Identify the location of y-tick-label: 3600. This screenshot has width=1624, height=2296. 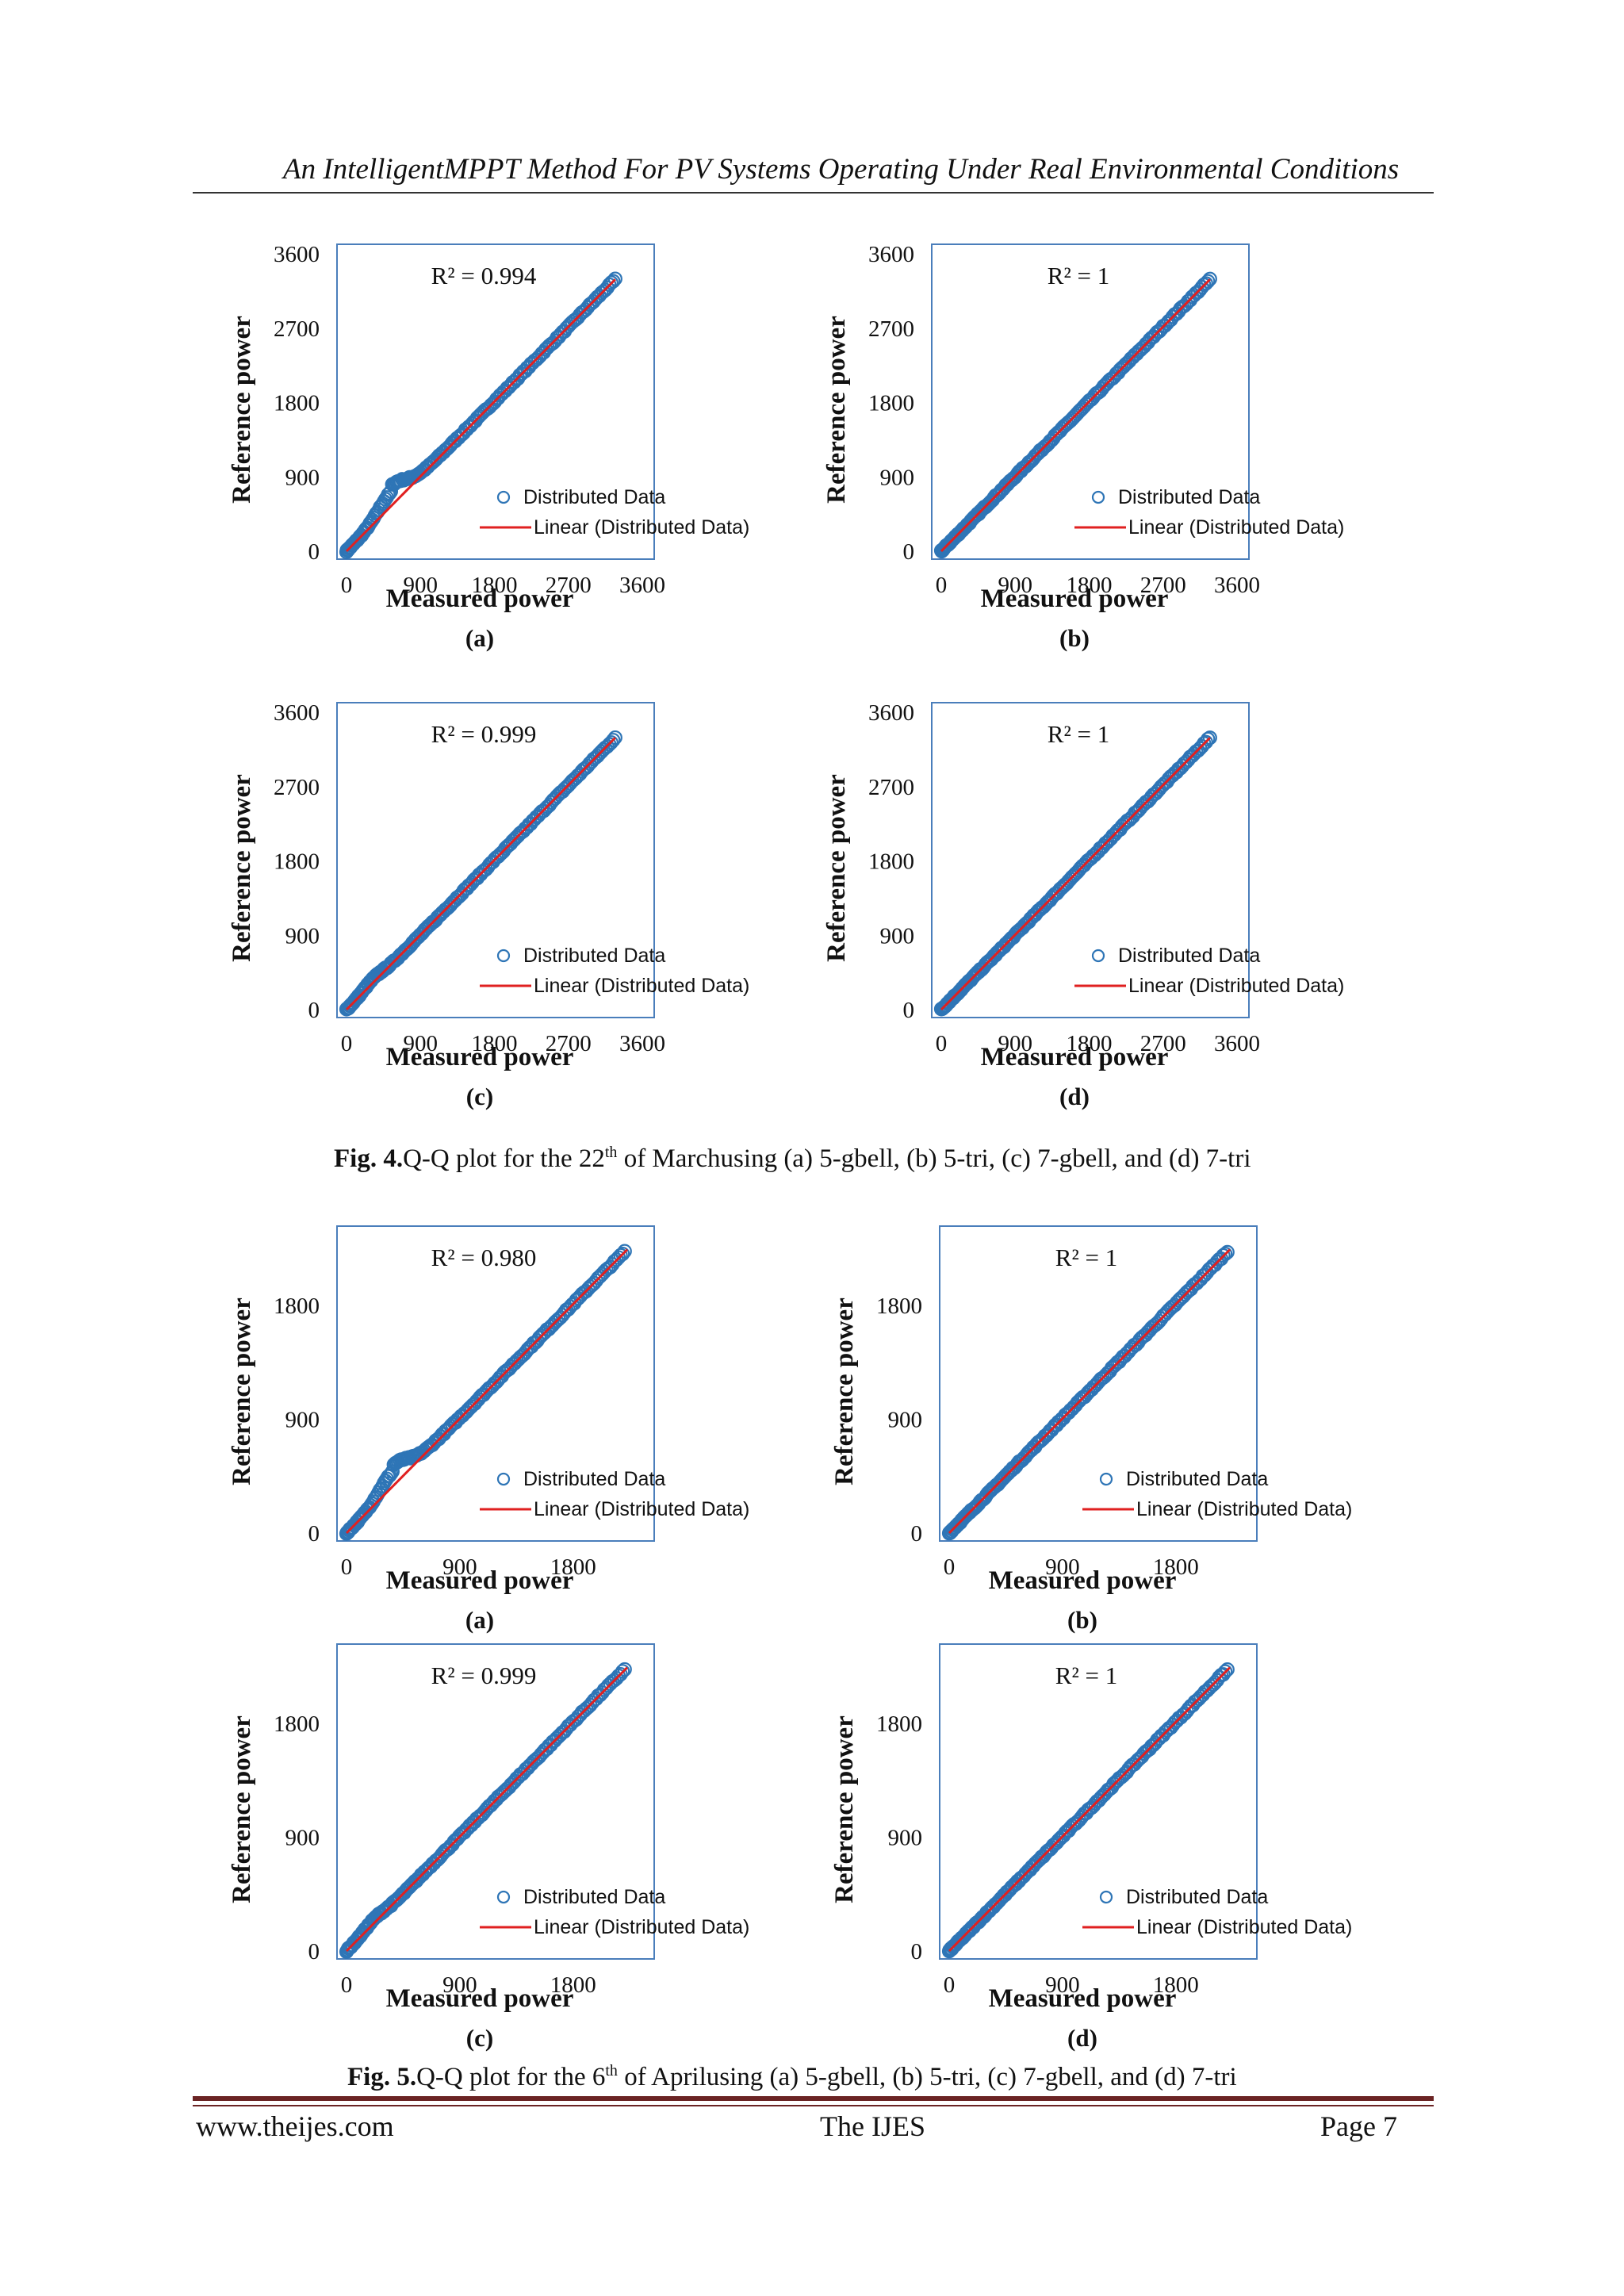
(297, 713).